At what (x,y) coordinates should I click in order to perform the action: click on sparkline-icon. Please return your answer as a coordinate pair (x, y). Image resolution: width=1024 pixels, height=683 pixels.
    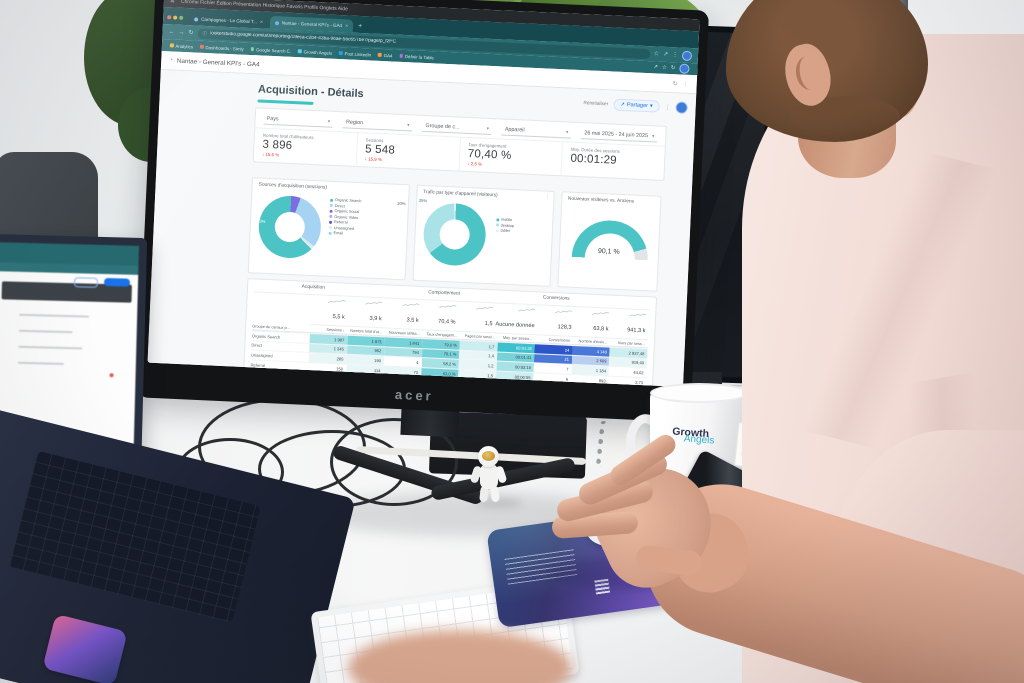
    Looking at the image, I should click on (601, 313).